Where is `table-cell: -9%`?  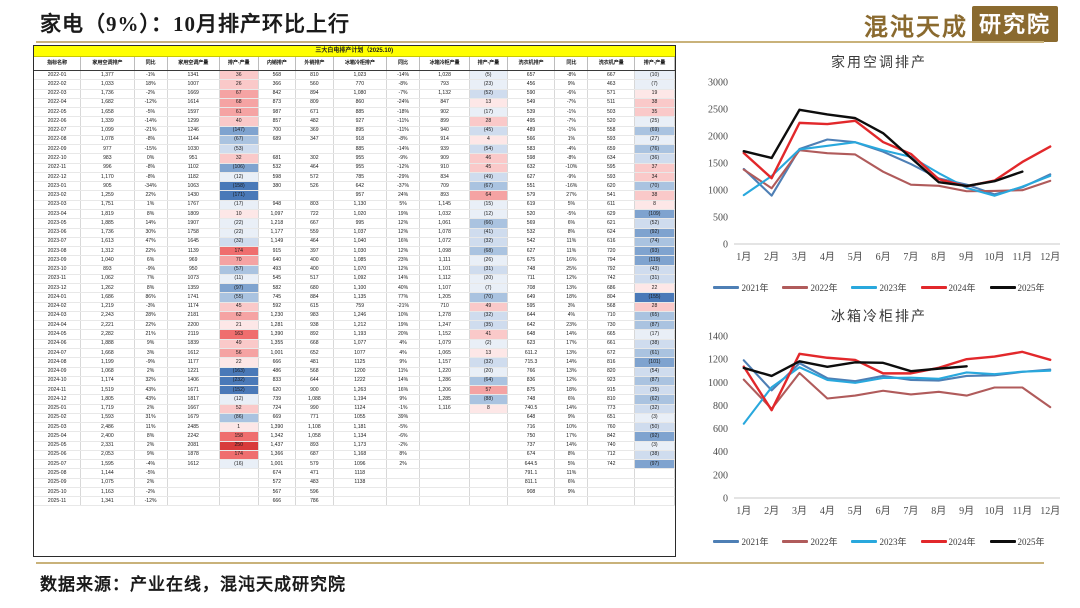 table-cell: -9% is located at coordinates (403, 158).